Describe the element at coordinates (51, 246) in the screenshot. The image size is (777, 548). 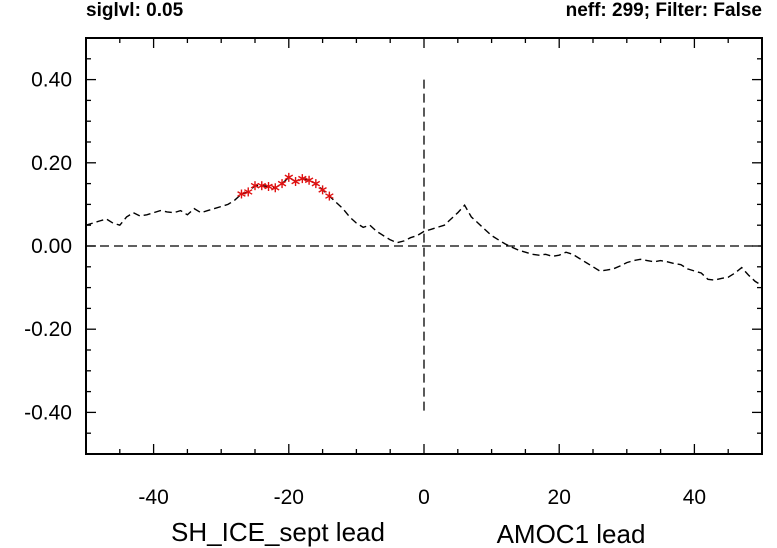
I see `y-tick-label: 0.00` at that location.